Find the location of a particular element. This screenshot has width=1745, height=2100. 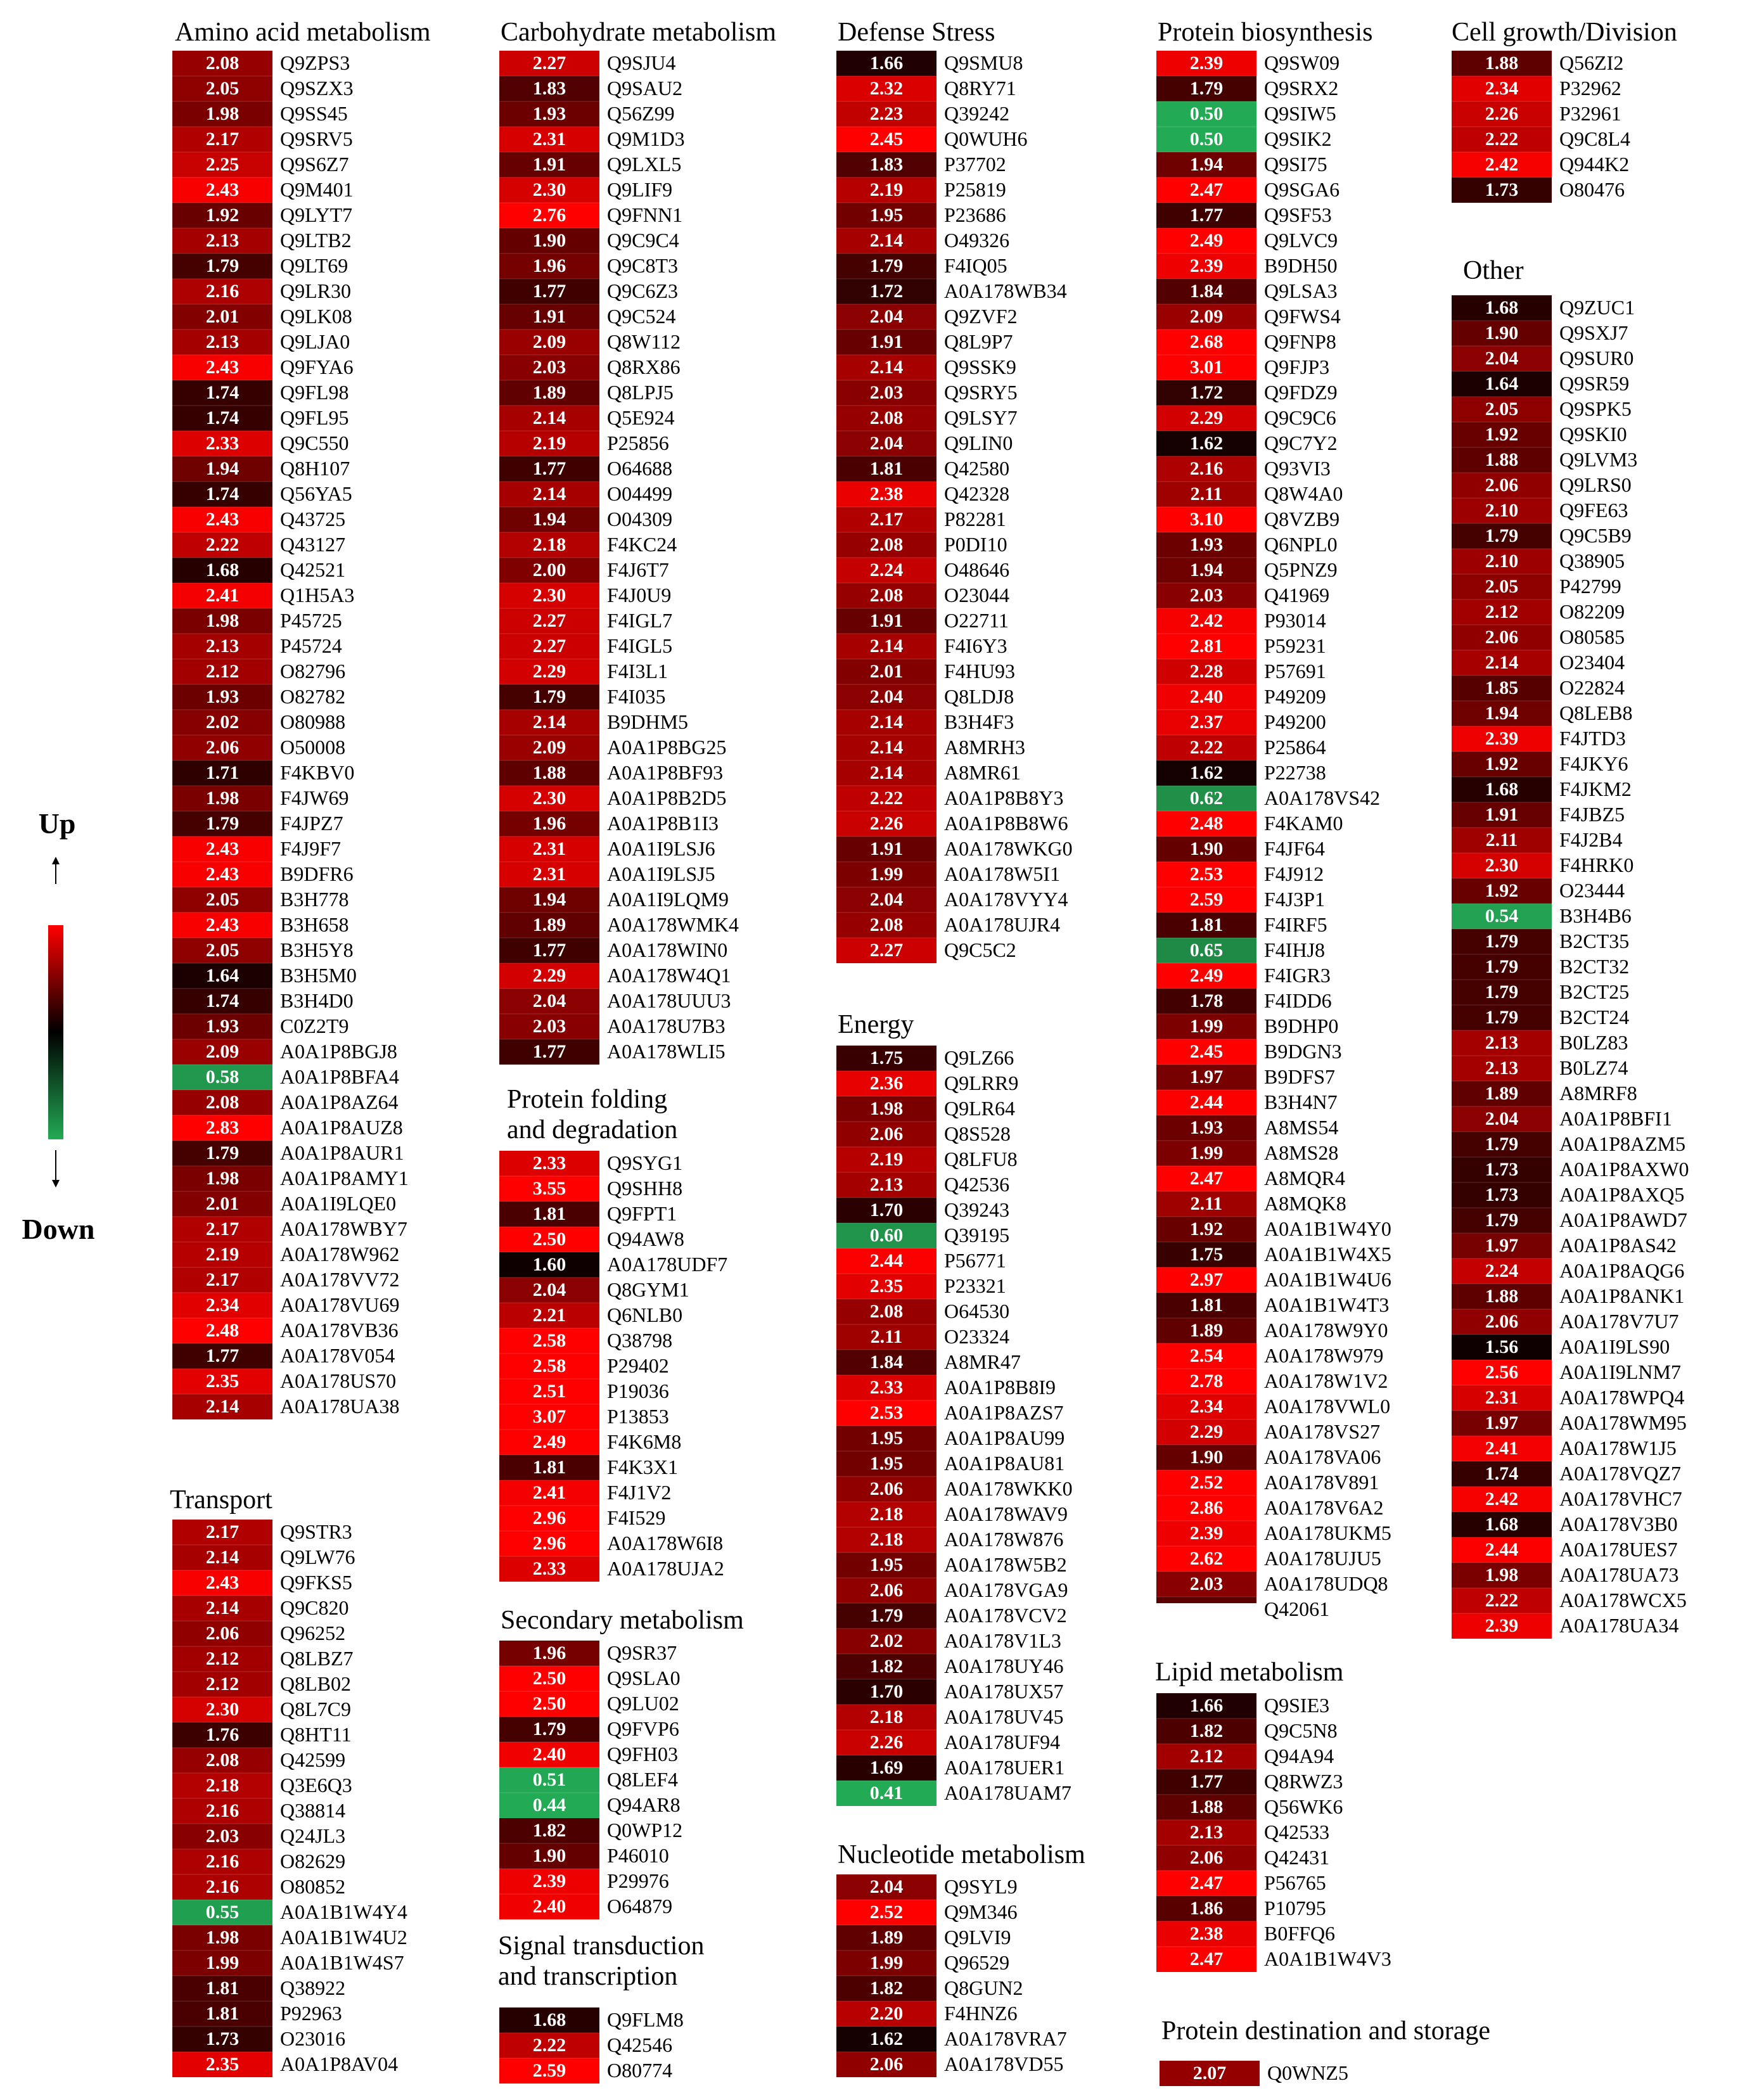

cell-value-label: 1.81 is located at coordinates (549, 1467).